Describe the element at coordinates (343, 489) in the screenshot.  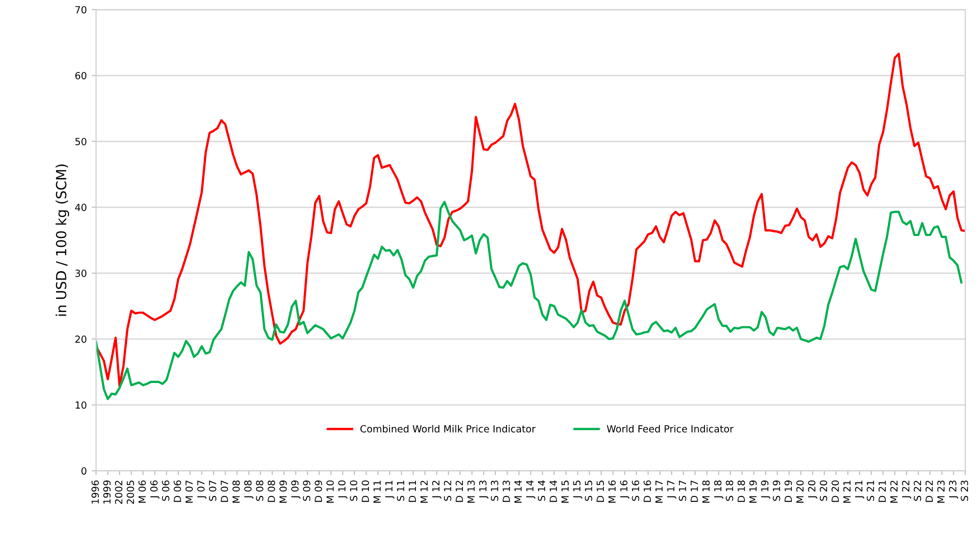
I see `x-tick-label: J 10` at that location.